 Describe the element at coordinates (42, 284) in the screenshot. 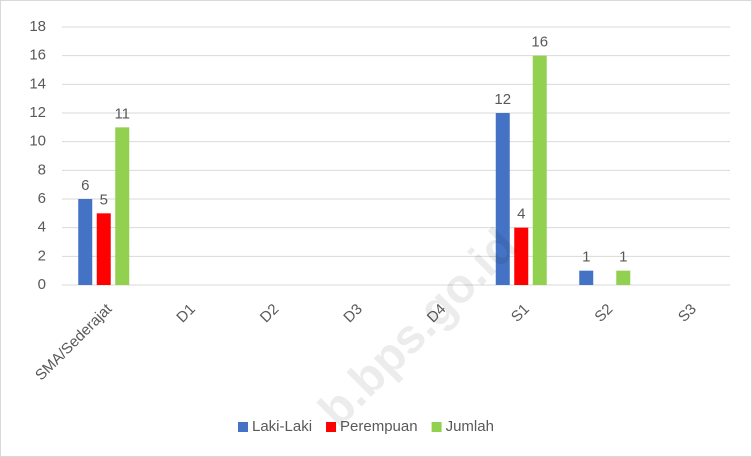

I see `y-tick-label: 0` at that location.